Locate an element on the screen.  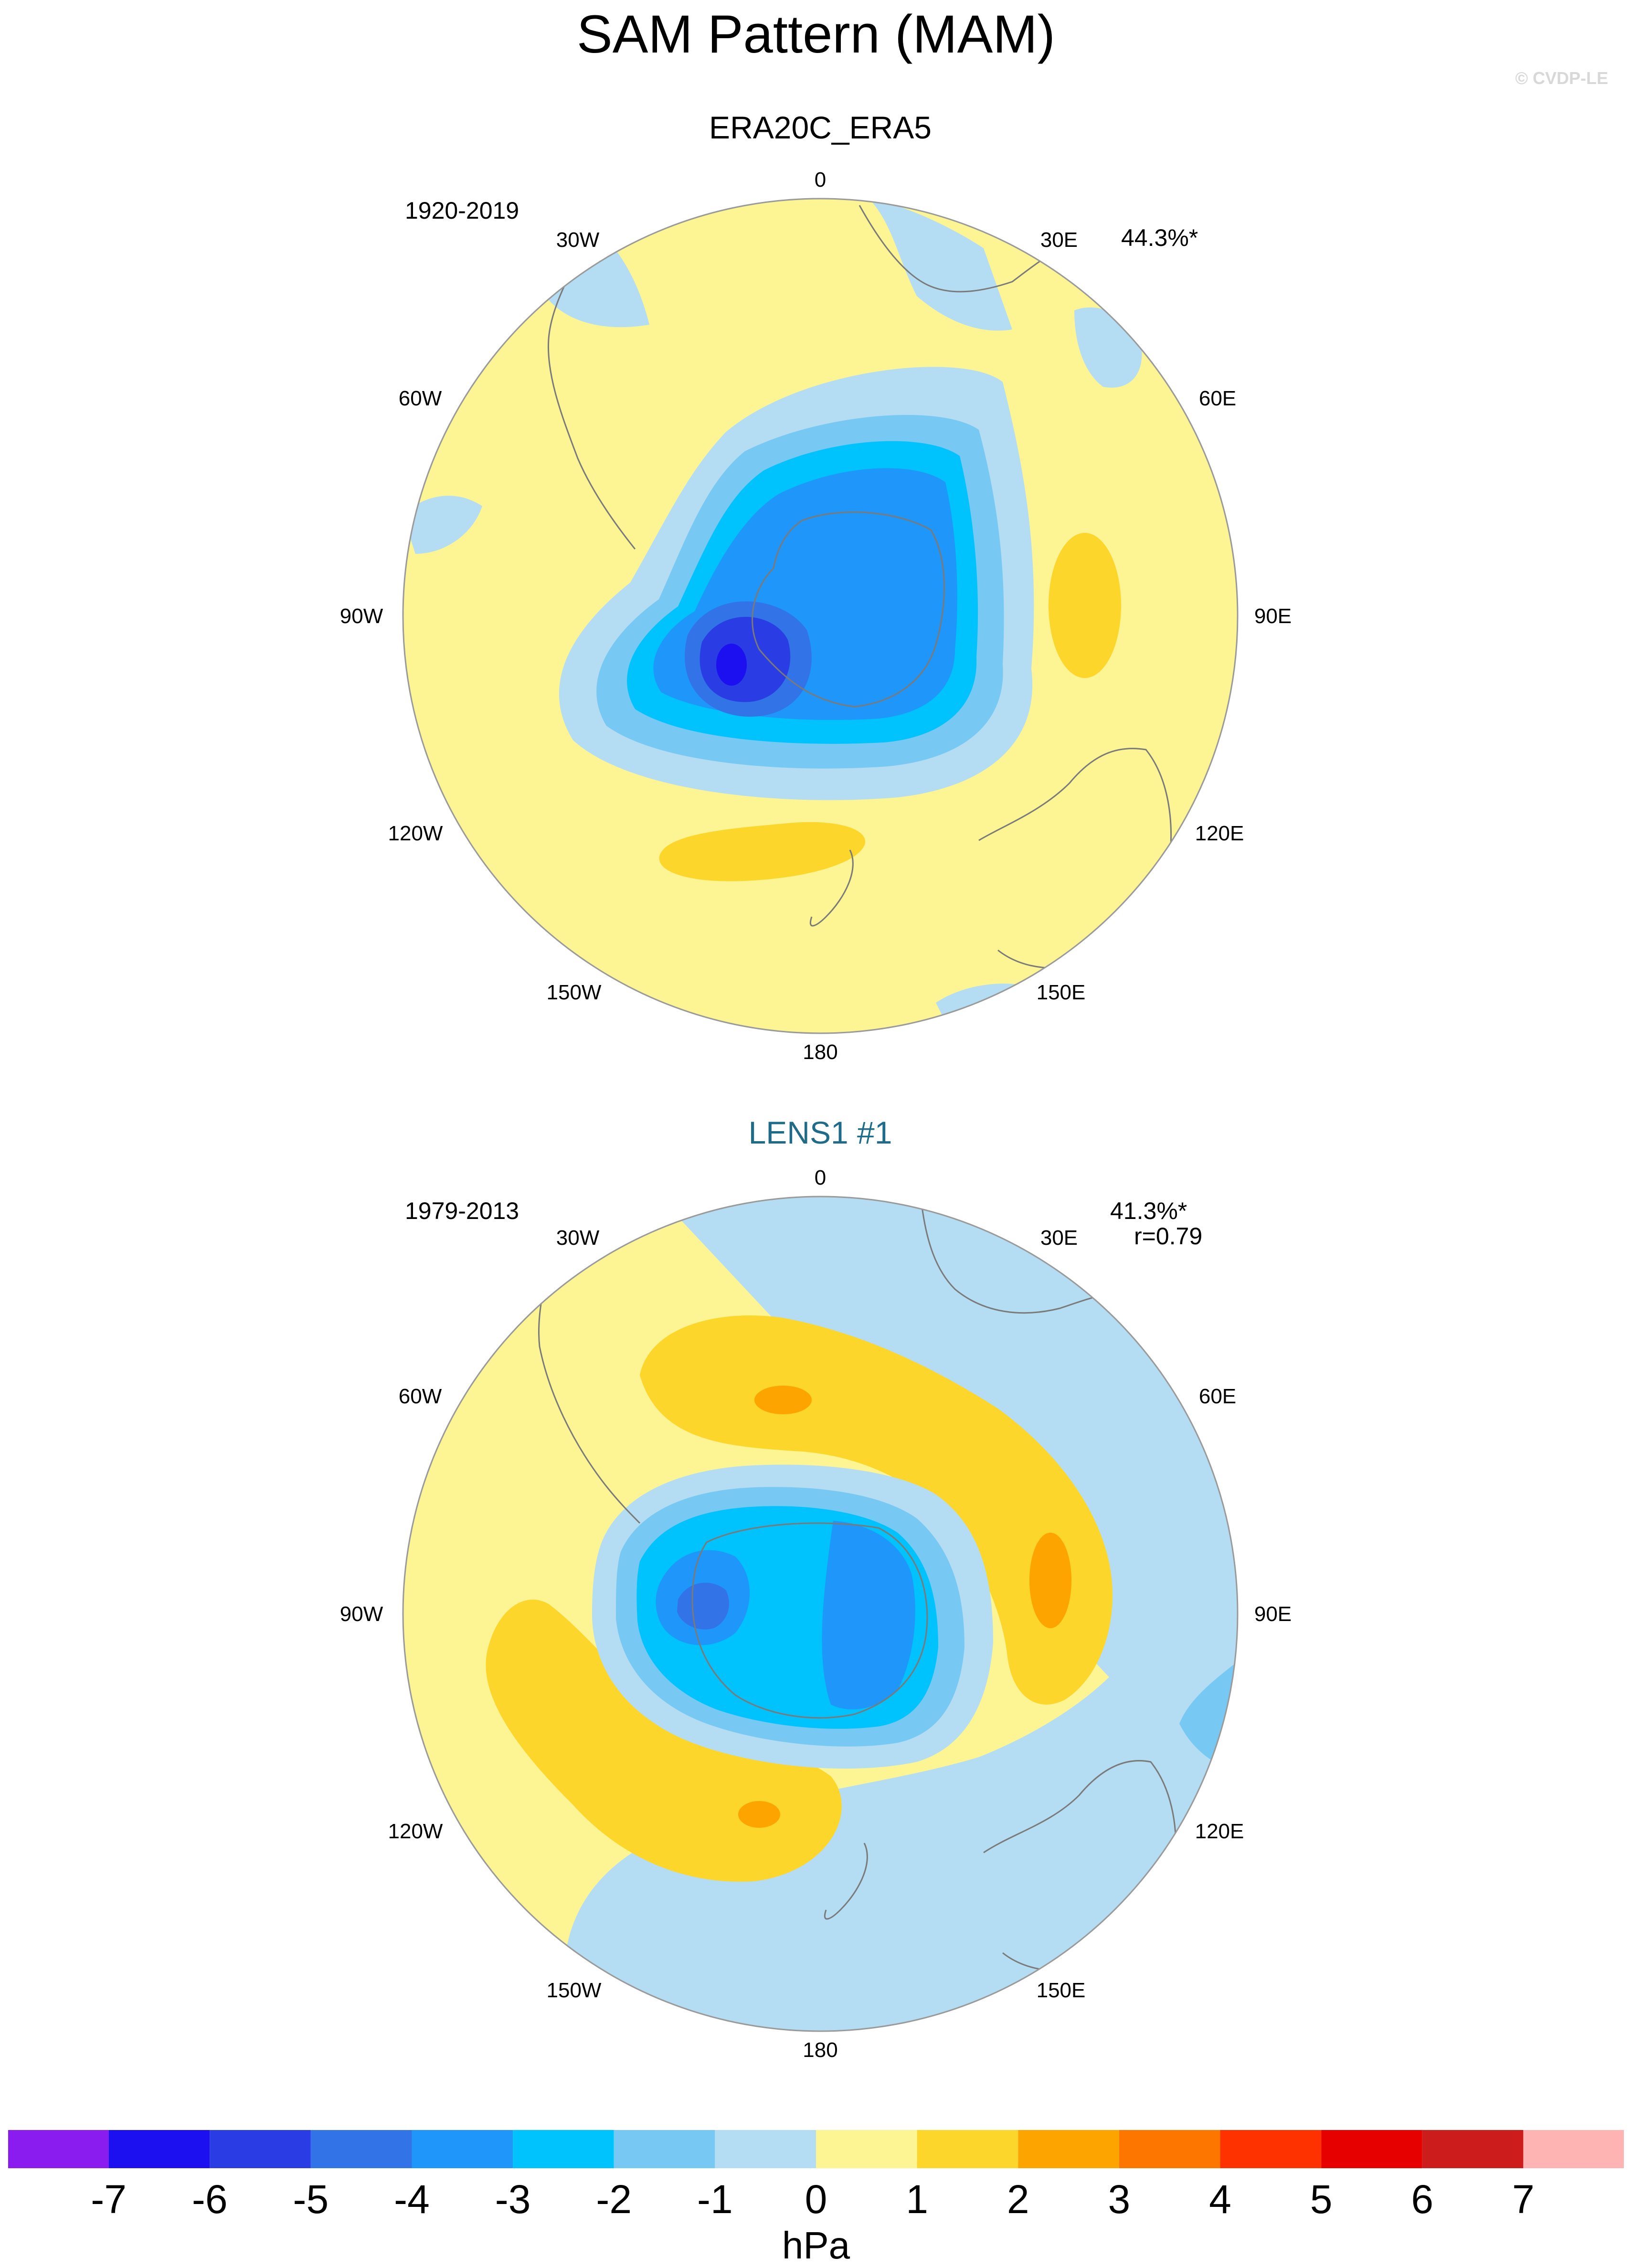
panel-2-stat-1: r=0.79 is located at coordinates (1168, 1236).